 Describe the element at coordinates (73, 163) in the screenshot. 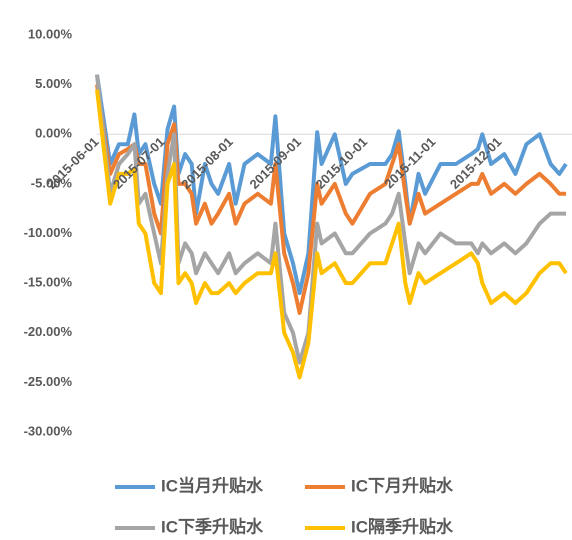

I see `x-tick-label: 2015-06-01` at that location.